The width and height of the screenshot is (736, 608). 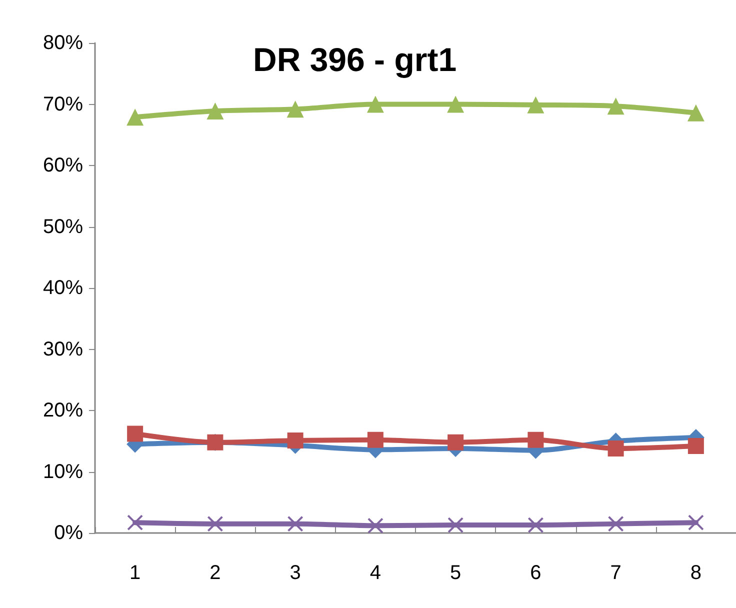 I want to click on y-tick-label: 0%, so click(x=69, y=533).